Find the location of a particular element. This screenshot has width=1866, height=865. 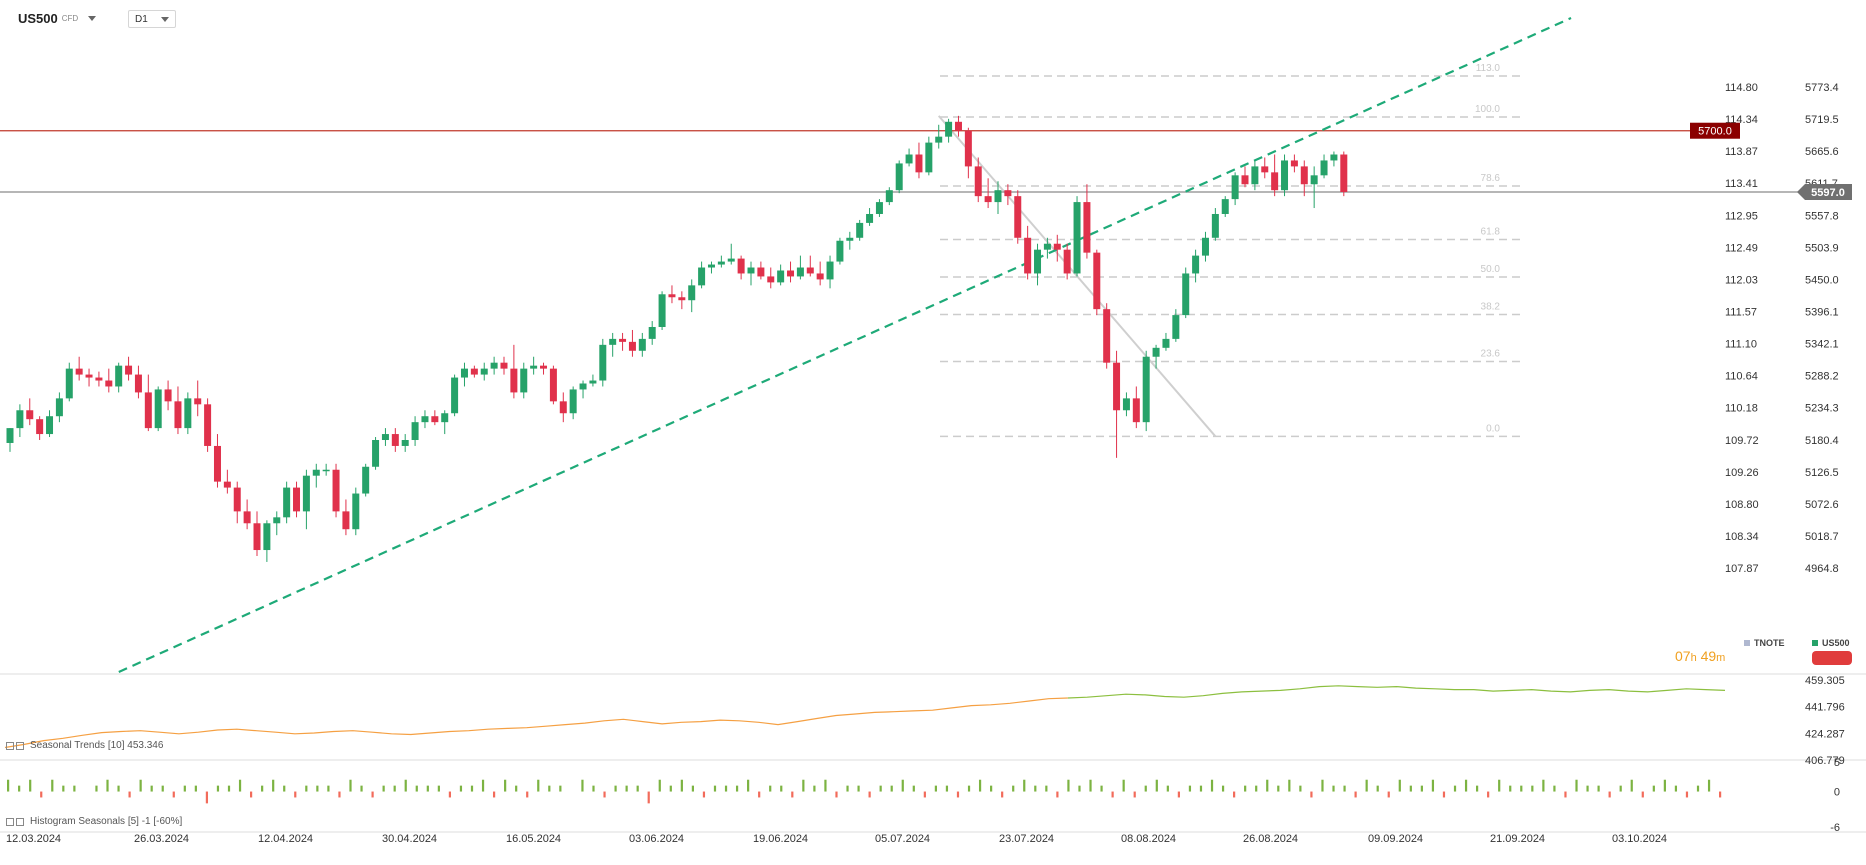

price-axis-tick: 4964.8 is located at coordinates (1822, 569).